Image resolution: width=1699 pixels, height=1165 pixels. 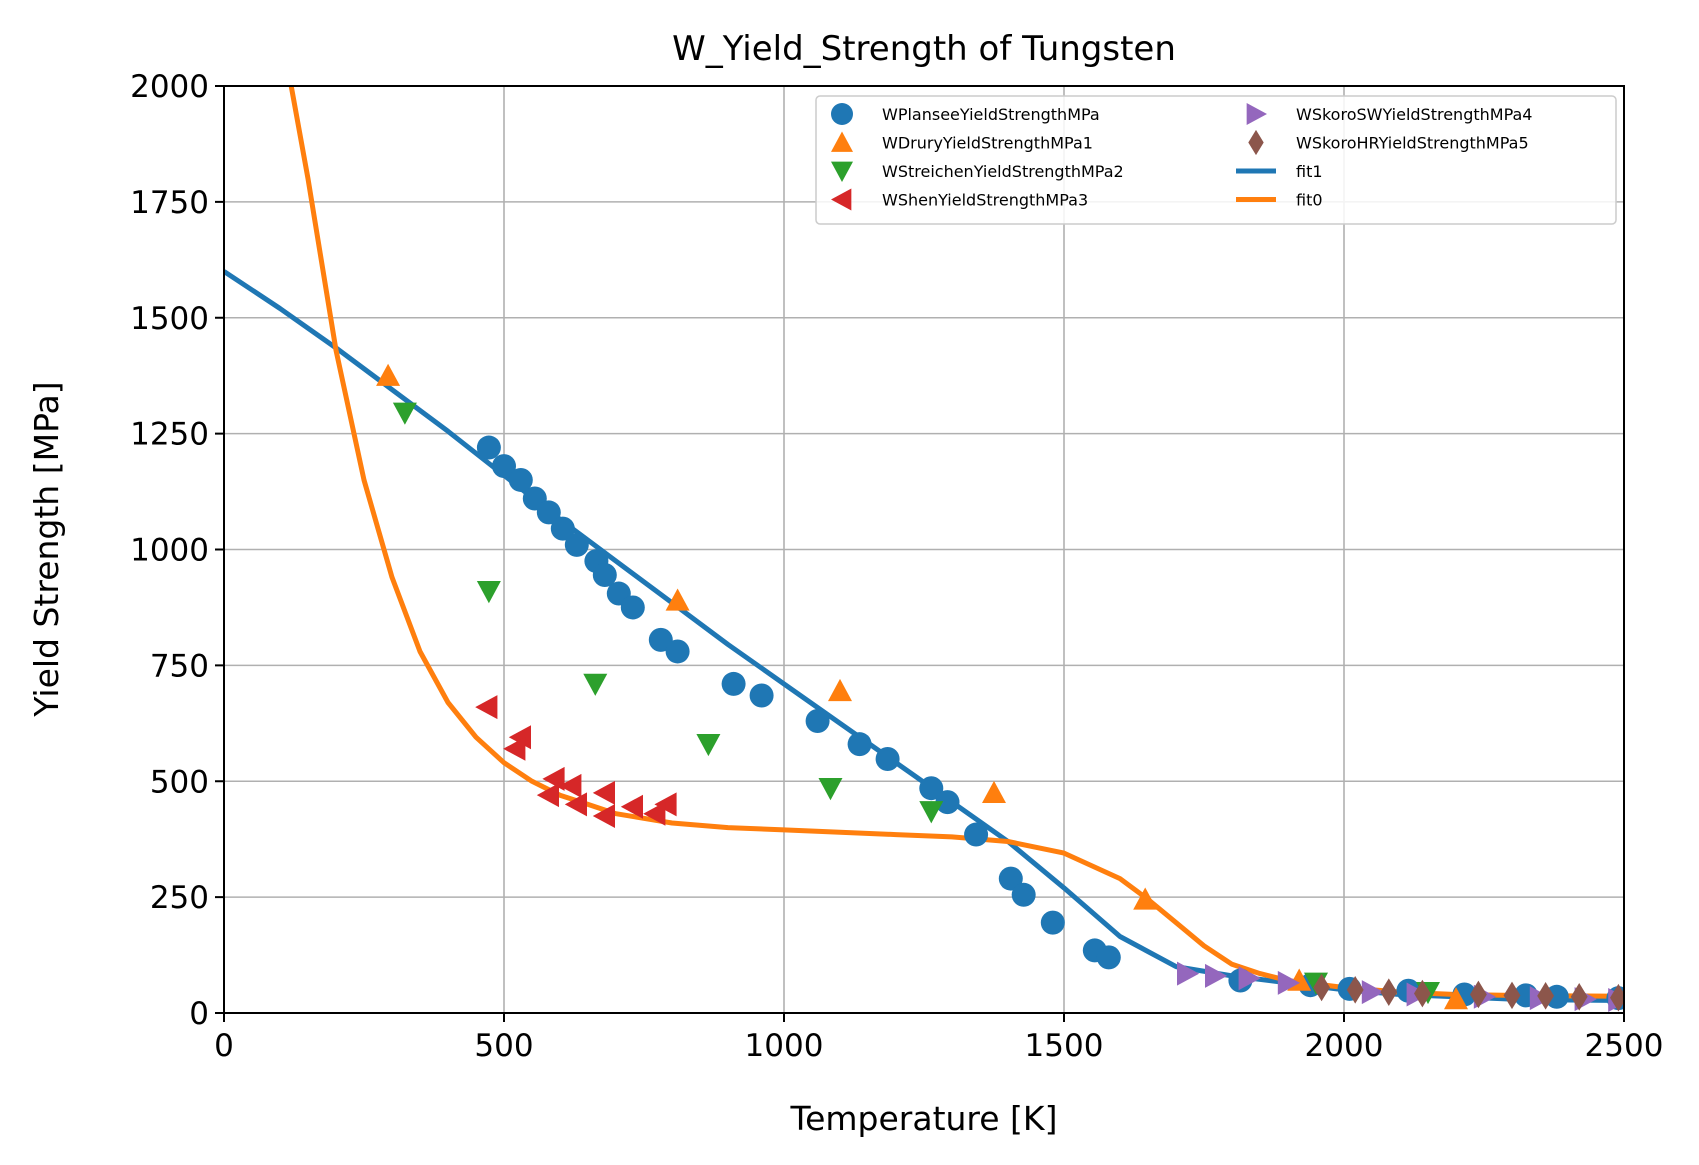 I want to click on x-tick-label: 2500, so click(x=1624, y=1046).